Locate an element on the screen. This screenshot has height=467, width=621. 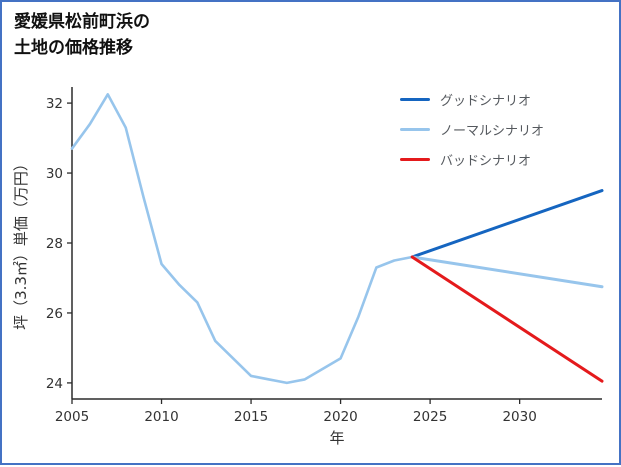
legend-label-good-scenario: グッドシナリオ is located at coordinates (486, 101).